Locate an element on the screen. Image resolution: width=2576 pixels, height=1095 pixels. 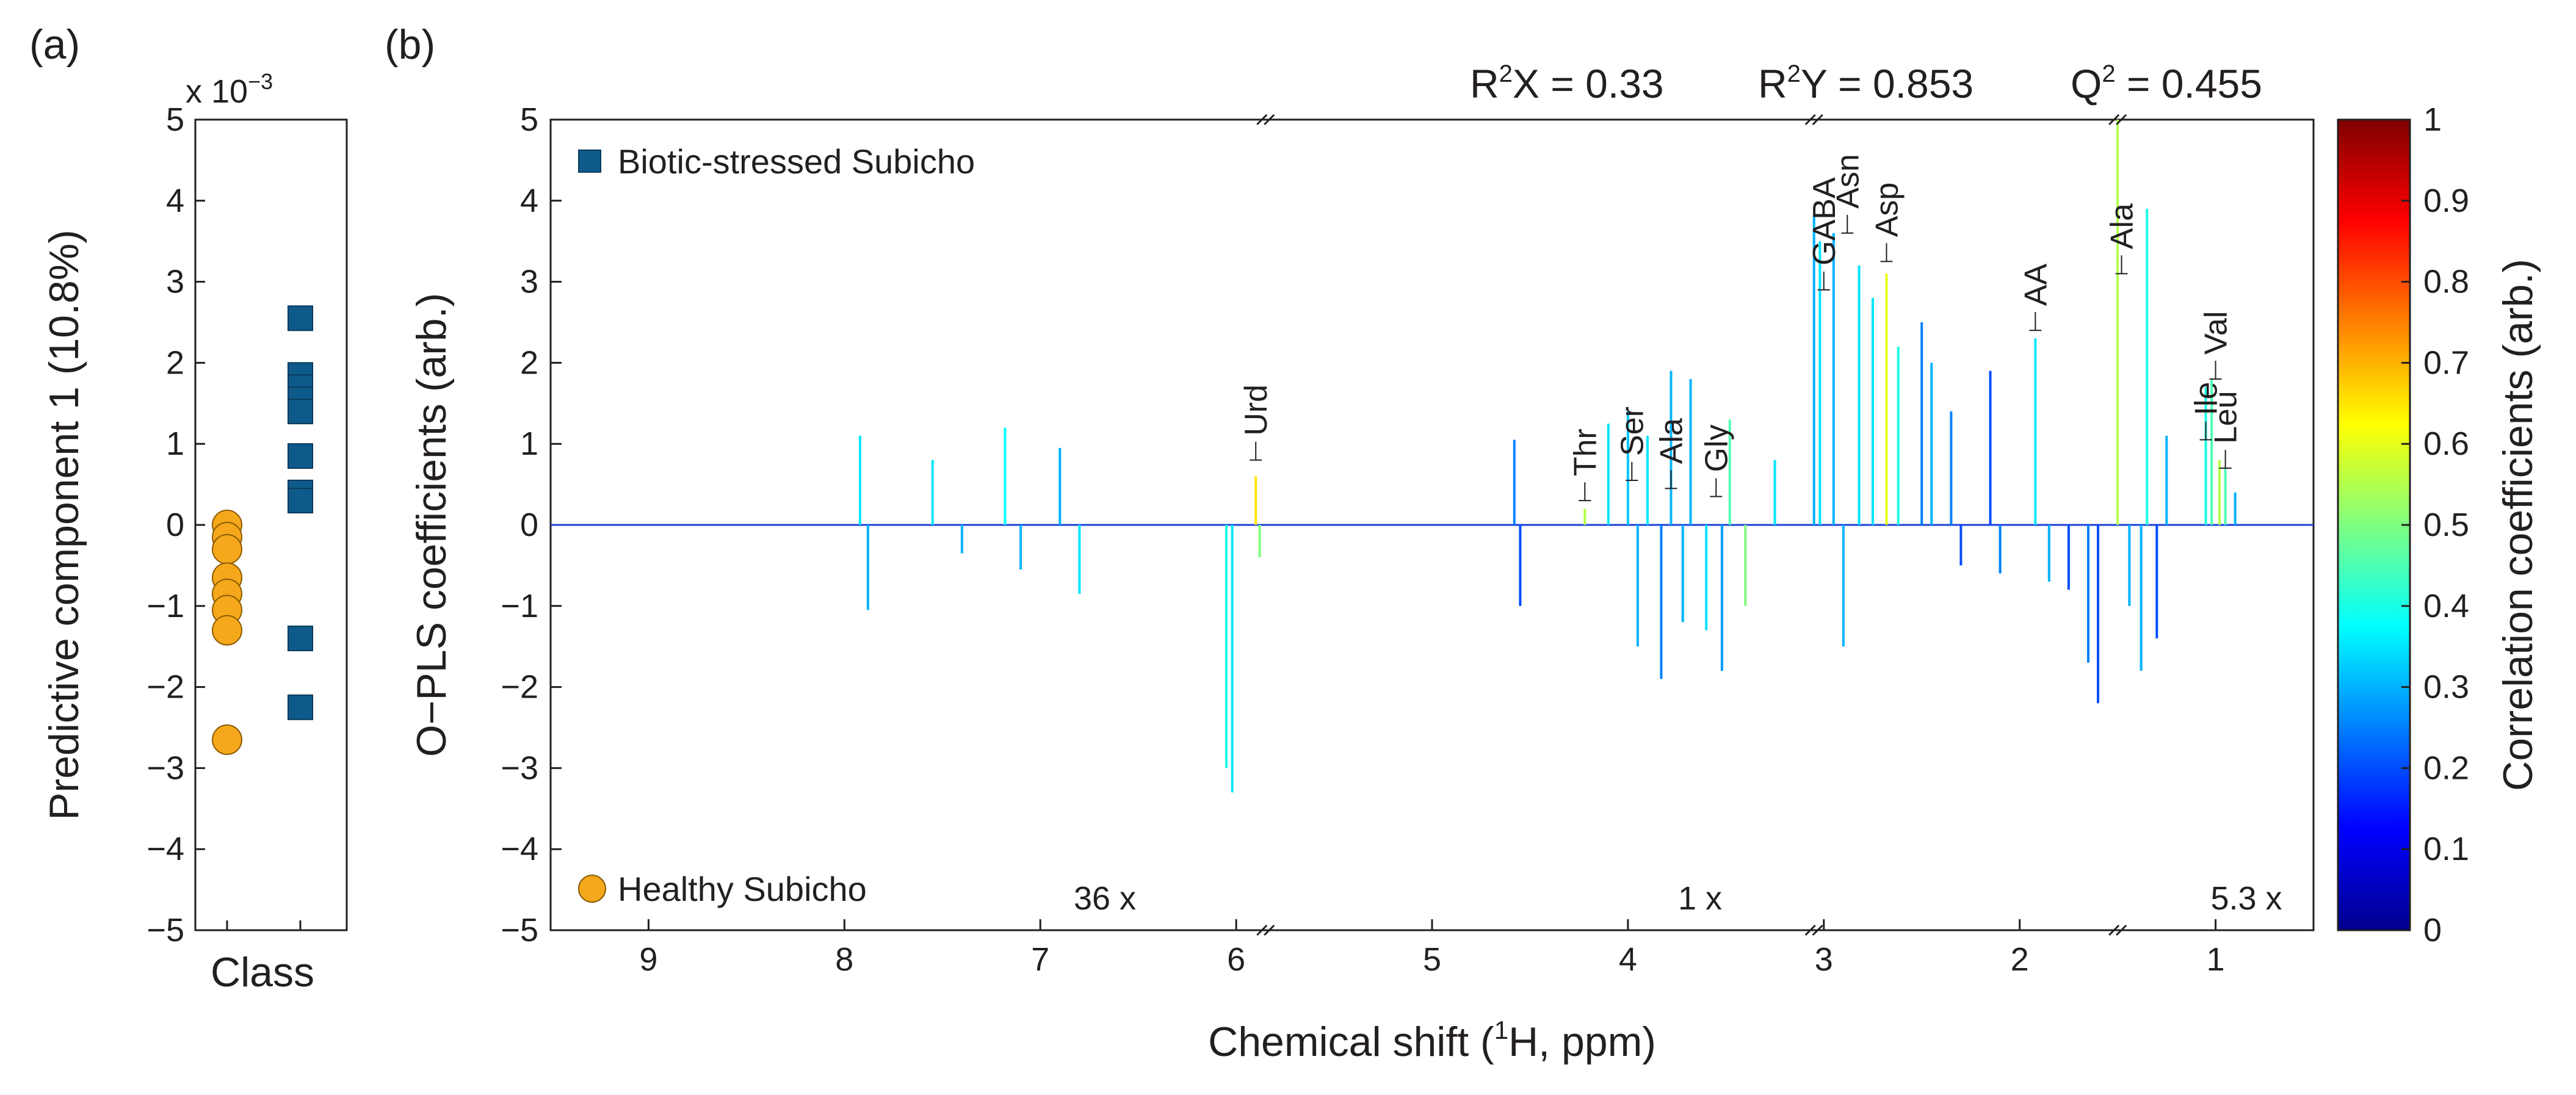
annotation-label: Gly is located at coordinates (1716, 448).